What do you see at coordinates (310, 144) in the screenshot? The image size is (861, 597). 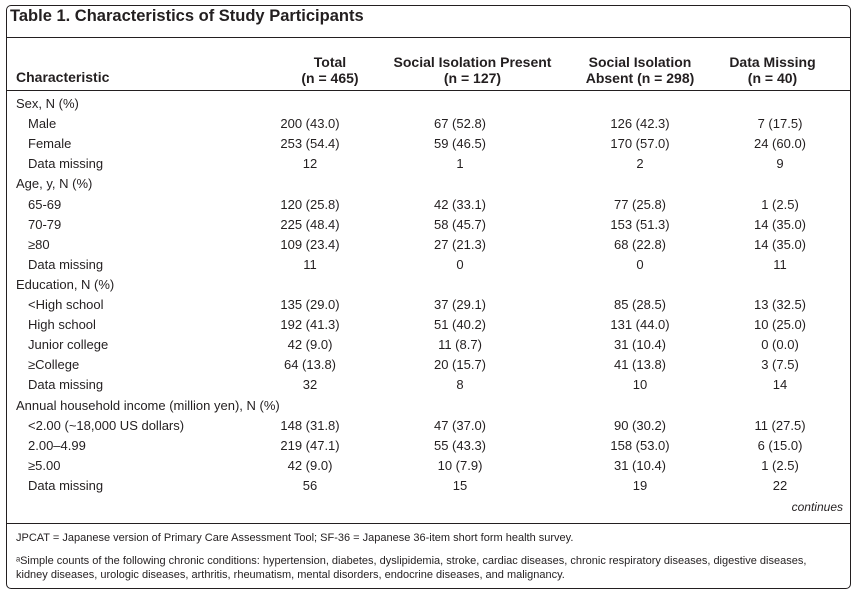 I see `cell-total: 253 (54.4)` at bounding box center [310, 144].